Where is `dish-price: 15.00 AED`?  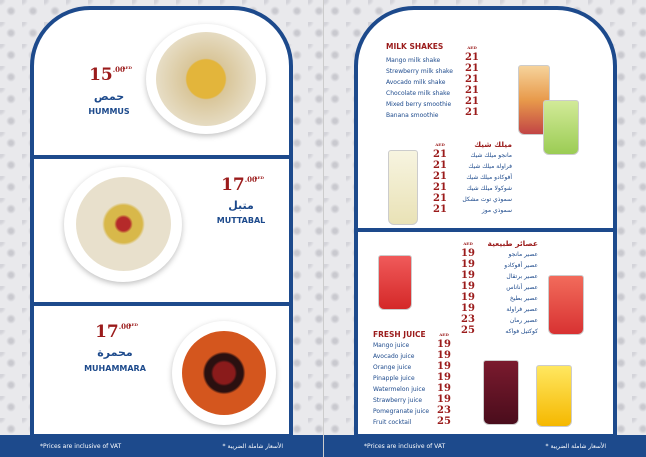
dish-price: 15.00 AED is located at coordinates (110, 75).